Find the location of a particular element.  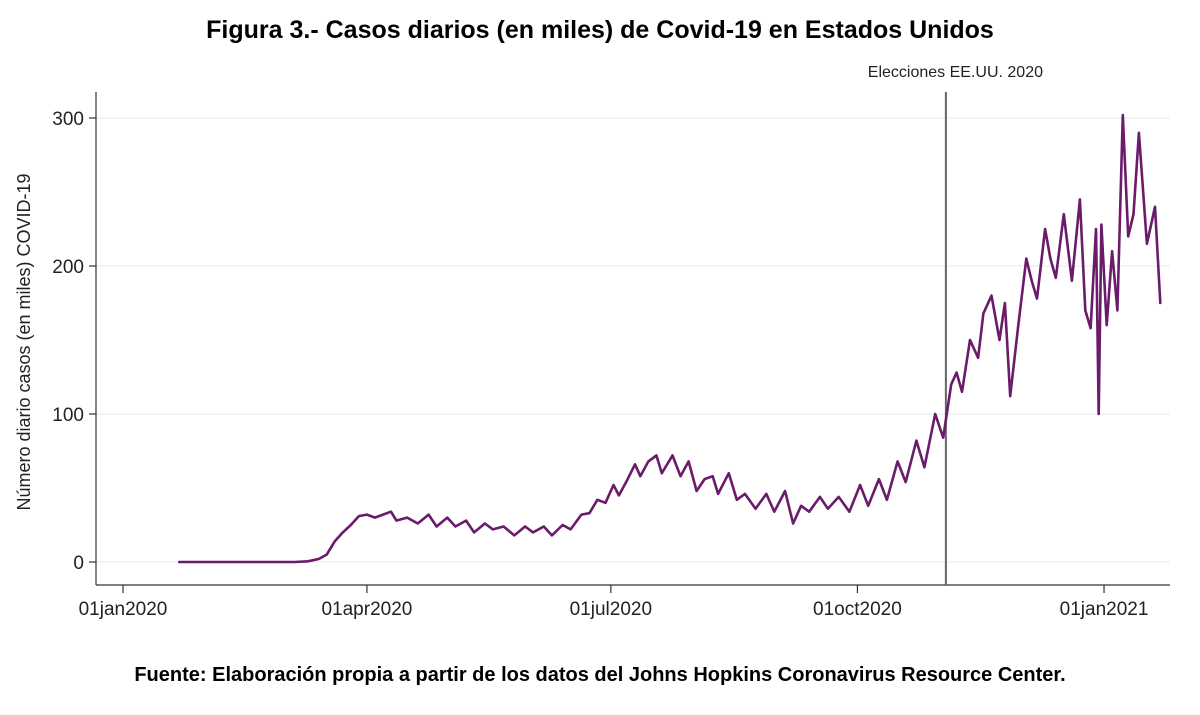

y-tick-label-300: 300 is located at coordinates (68, 119).